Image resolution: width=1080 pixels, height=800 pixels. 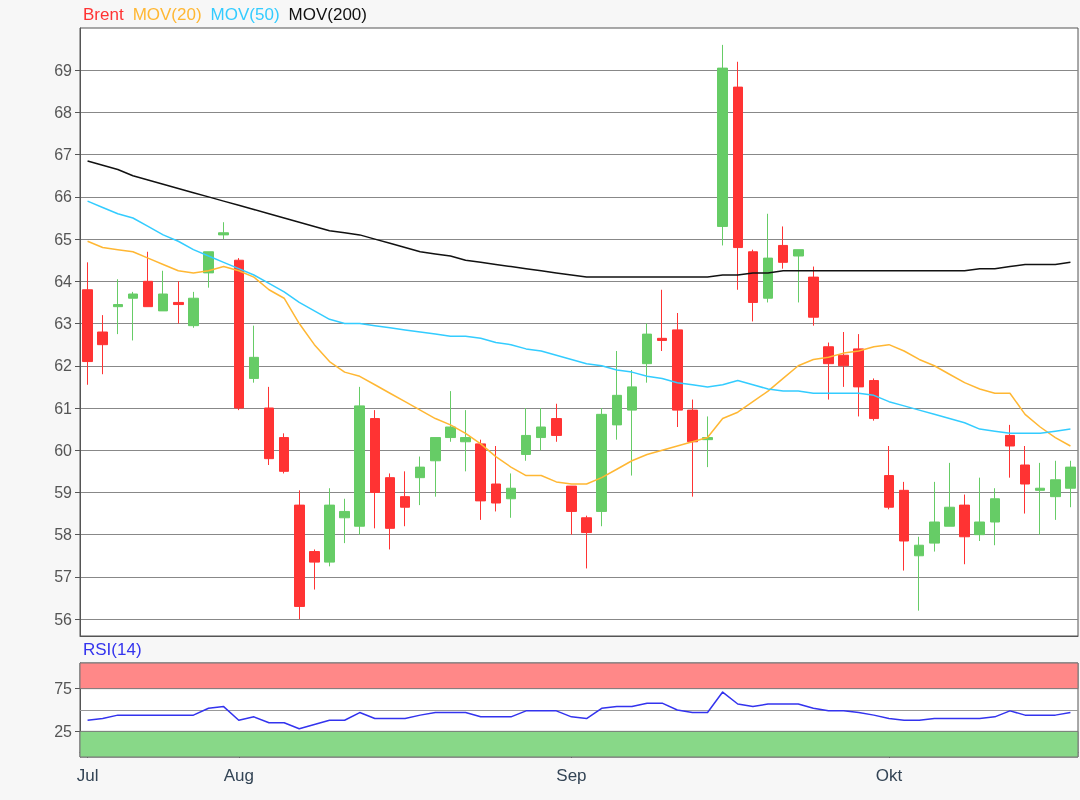 What do you see at coordinates (112, 649) in the screenshot?
I see `text: RSI(14)` at bounding box center [112, 649].